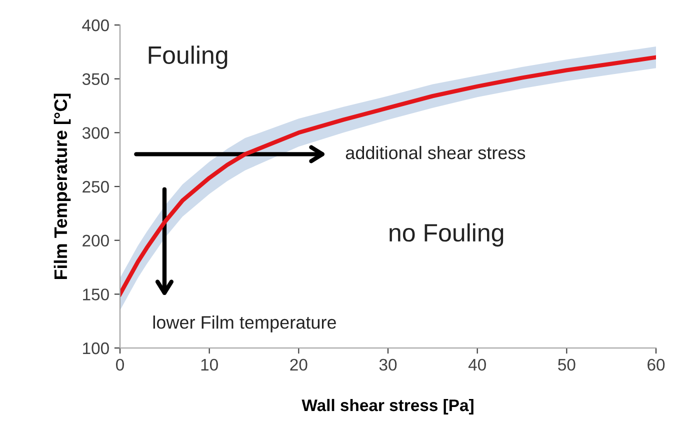  Describe the element at coordinates (96, 348) in the screenshot. I see `y-tick-label: 100` at that location.